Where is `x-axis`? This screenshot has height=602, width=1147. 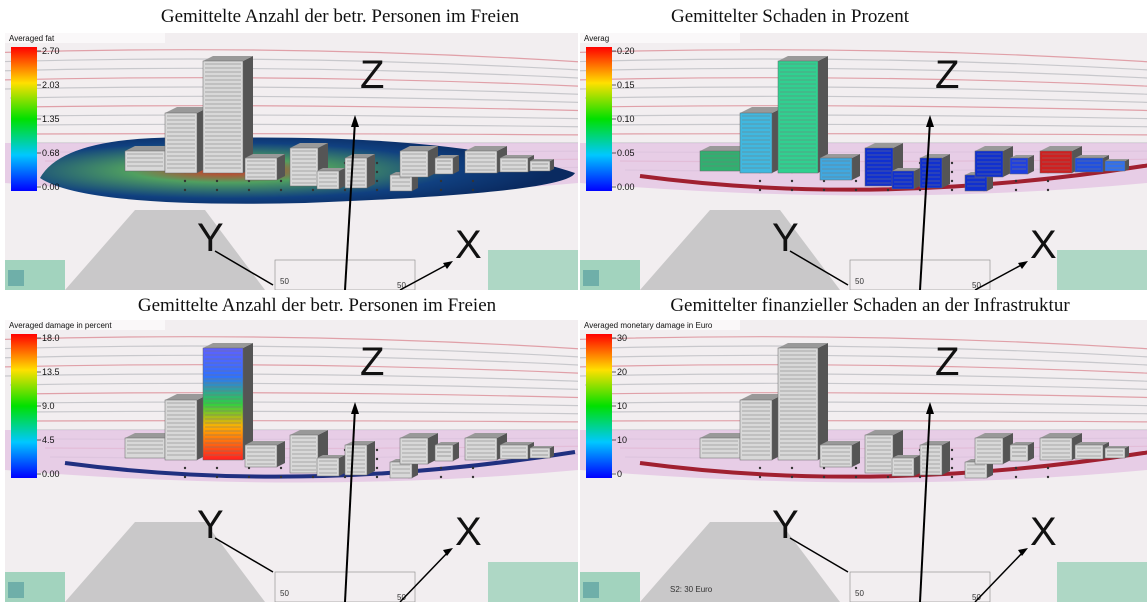
x-axis is located at coordinates (425, 575).